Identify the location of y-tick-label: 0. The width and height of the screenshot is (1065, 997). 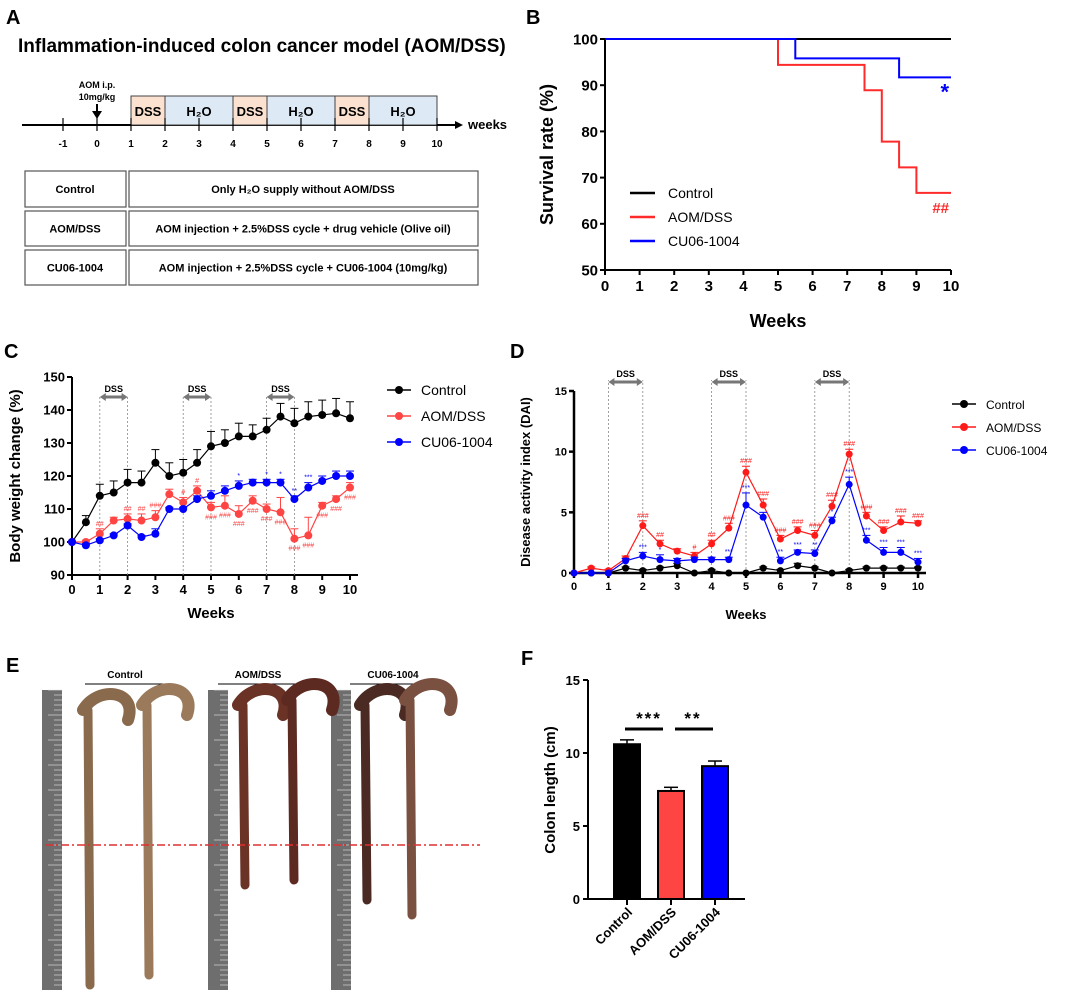
(576, 899).